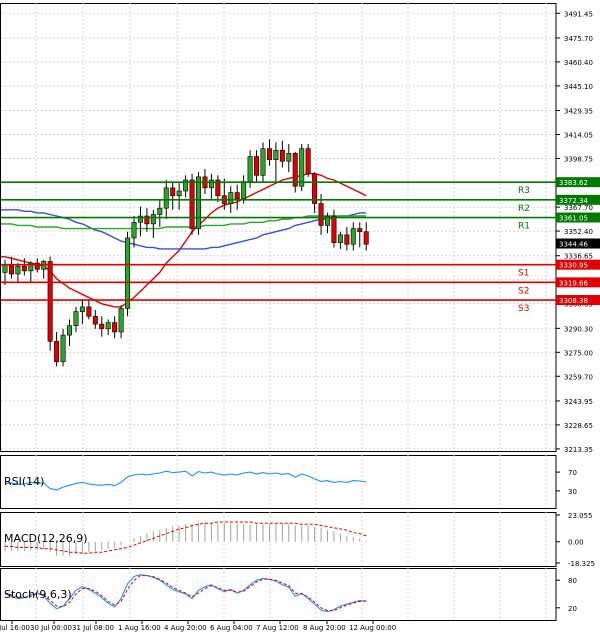  I want to click on level-price-label-s1: 3330.95, so click(573, 266).